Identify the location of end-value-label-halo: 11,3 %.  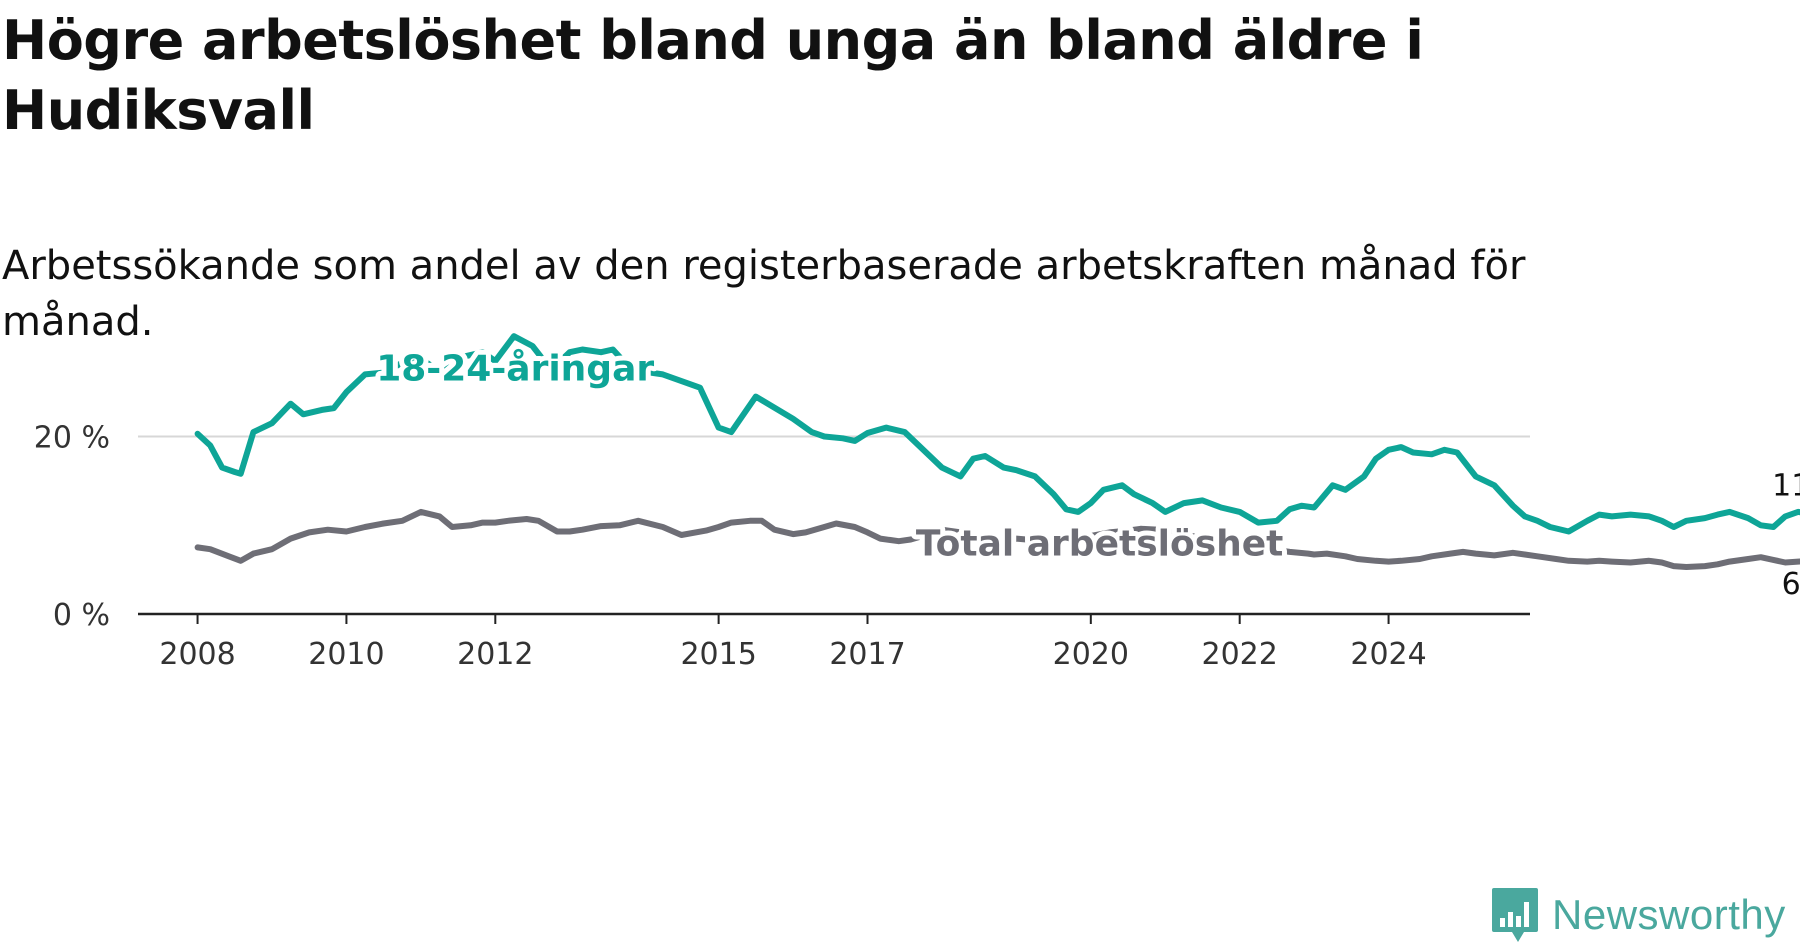
(1786, 486).